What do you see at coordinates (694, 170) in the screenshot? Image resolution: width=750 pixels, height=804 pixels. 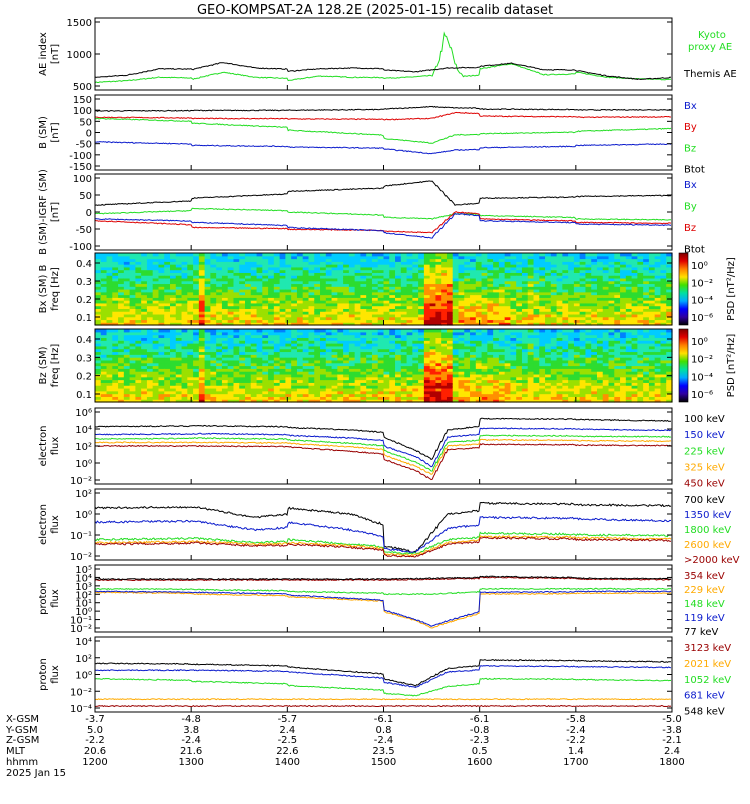 I see `legend-entry: Btot` at bounding box center [694, 170].